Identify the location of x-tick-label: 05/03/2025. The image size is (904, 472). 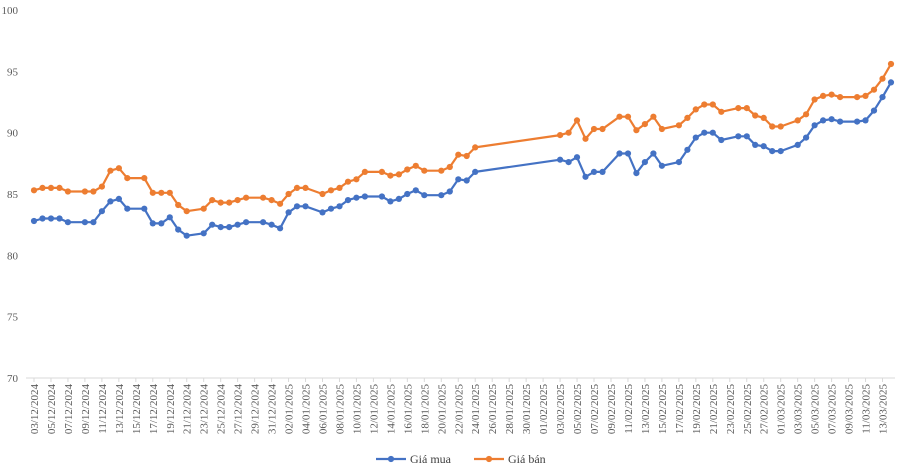
(816, 409).